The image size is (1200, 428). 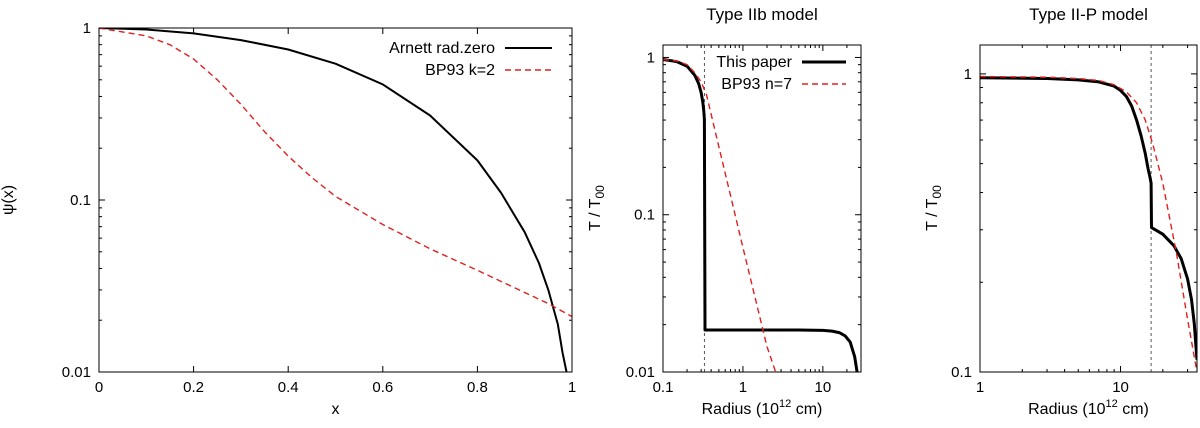 I want to click on x-tick-label: 0.6, so click(x=382, y=387).